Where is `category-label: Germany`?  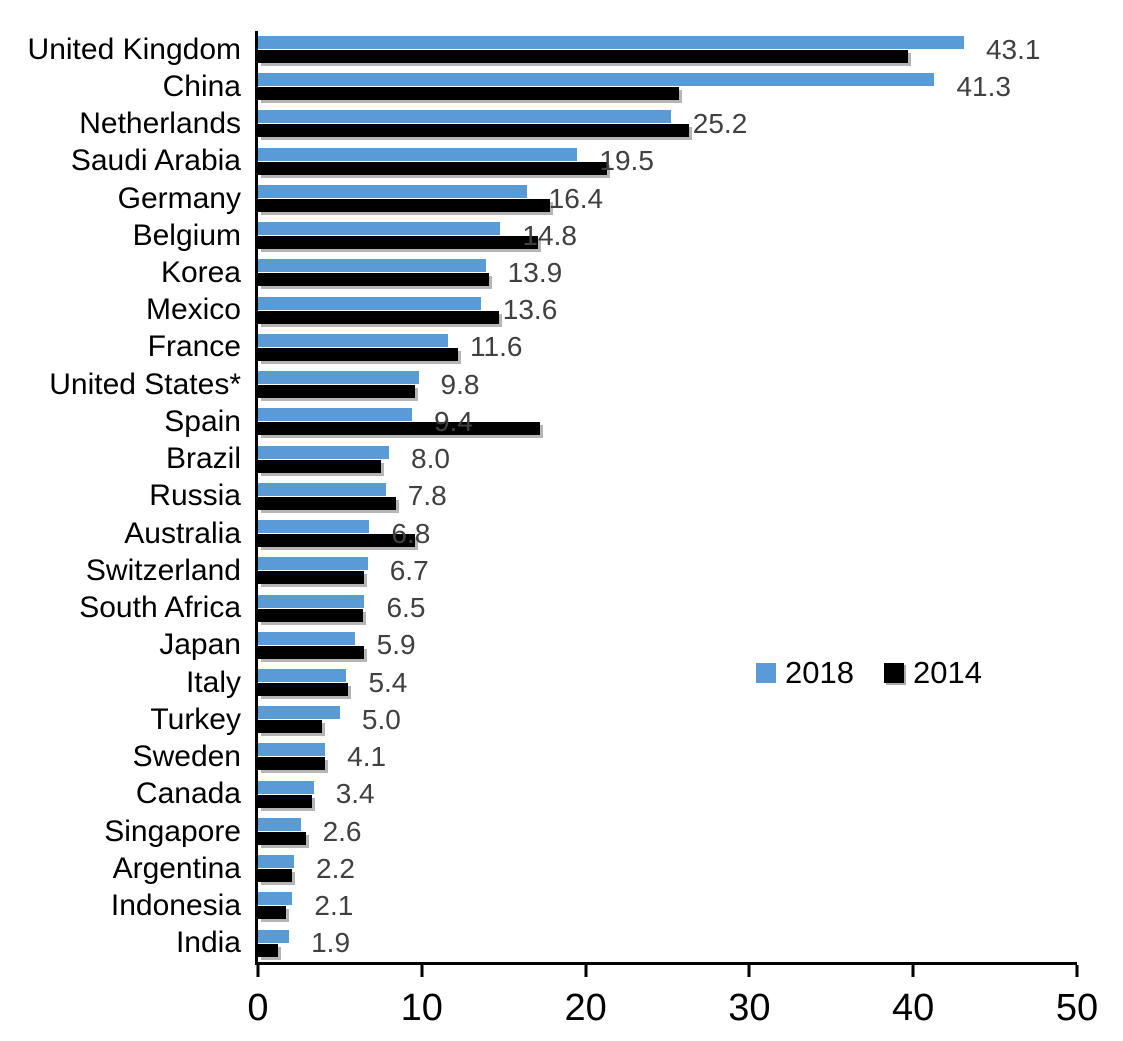 category-label: Germany is located at coordinates (179, 198).